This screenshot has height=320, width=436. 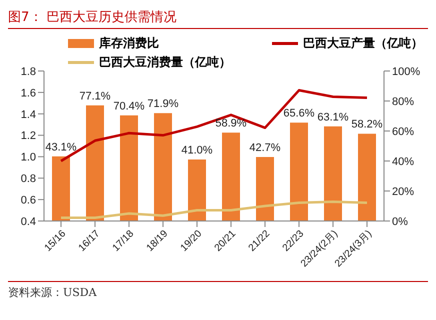 I want to click on legend-label: 巴西大豆产量（亿吨）, so click(x=363, y=43).